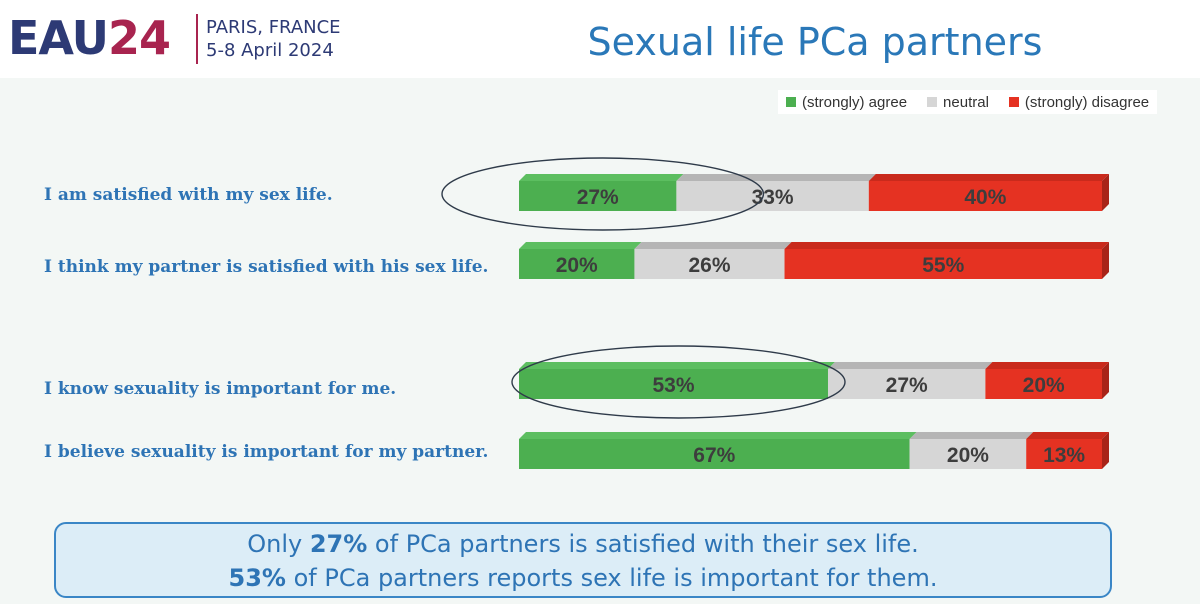 This screenshot has height=604, width=1200. Describe the element at coordinates (855, 102) in the screenshot. I see `legend-label-agree: (strongly) agree` at that location.